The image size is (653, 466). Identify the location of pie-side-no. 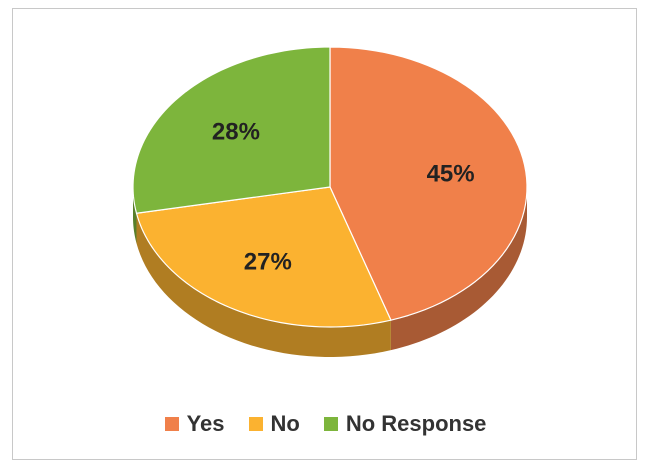
(263, 285).